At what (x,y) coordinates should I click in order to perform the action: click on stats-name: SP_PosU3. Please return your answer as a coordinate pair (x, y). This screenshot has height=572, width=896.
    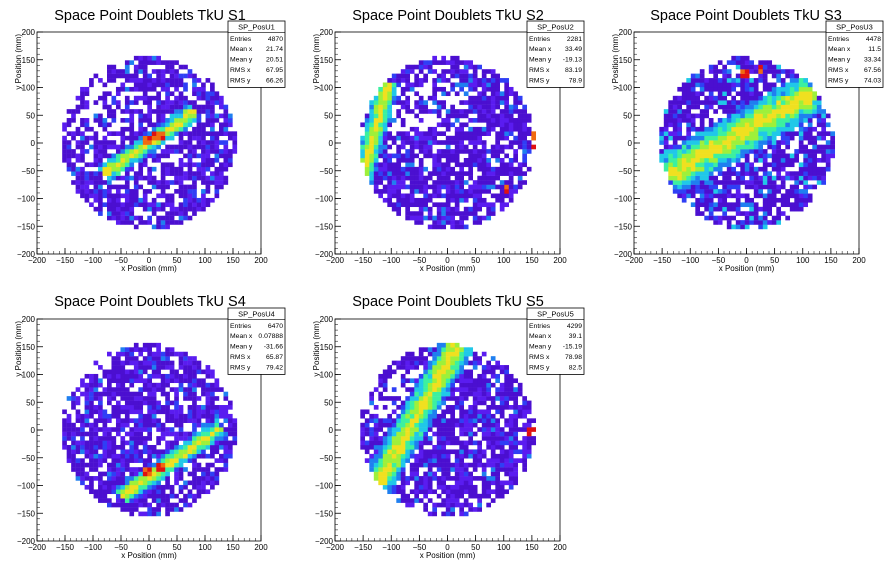
    Looking at the image, I should click on (854, 27).